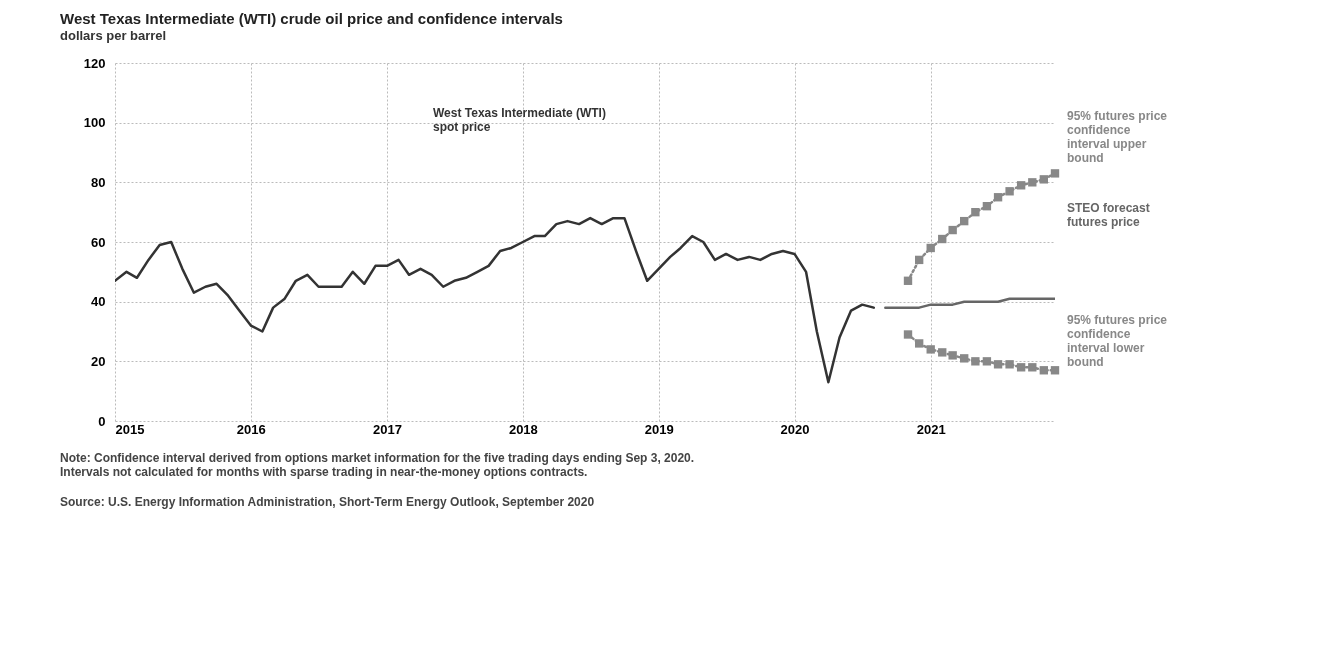 Image resolution: width=1331 pixels, height=646 pixels. I want to click on text: Note: Confidence interval derived from options market information for the five trading days ending Sep 3, 2020. Intervals not calculated for months with sparse trading in near-the-money options contracts., so click(377, 465).